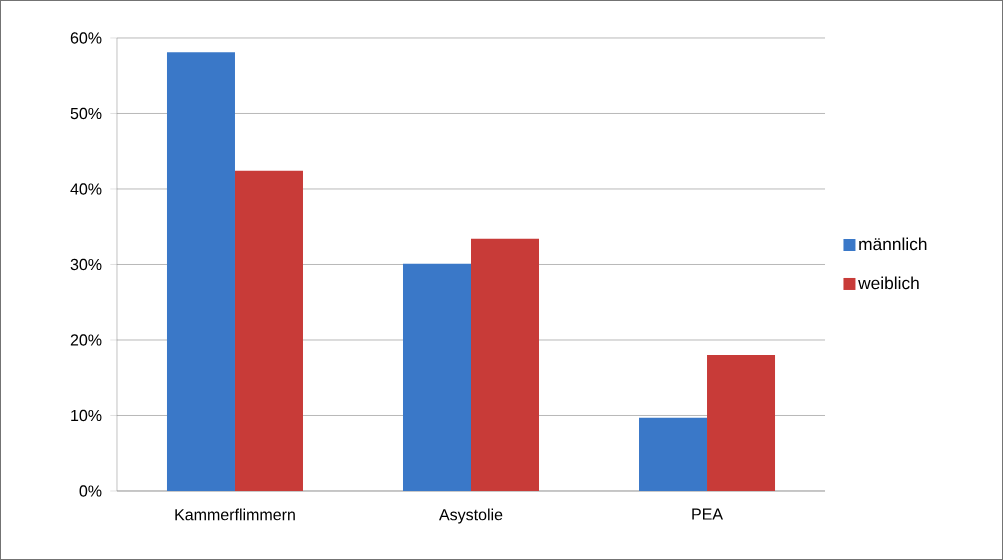  I want to click on y-tick-label: 0%, so click(90, 491).